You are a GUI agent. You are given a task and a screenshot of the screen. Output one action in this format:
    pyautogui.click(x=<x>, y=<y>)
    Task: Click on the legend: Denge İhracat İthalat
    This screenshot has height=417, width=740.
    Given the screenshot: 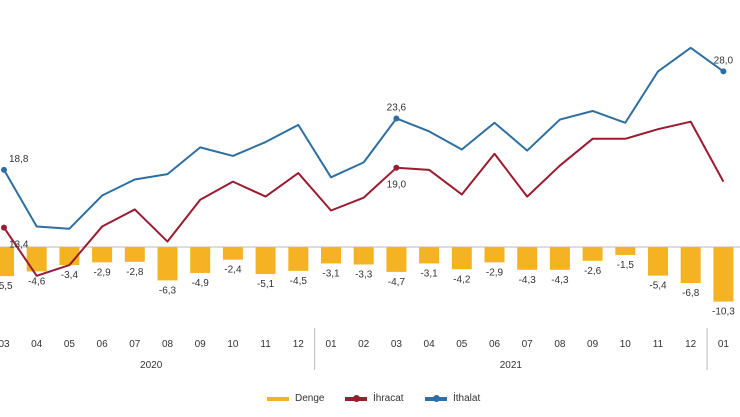 What is the action you would take?
    pyautogui.click(x=370, y=403)
    